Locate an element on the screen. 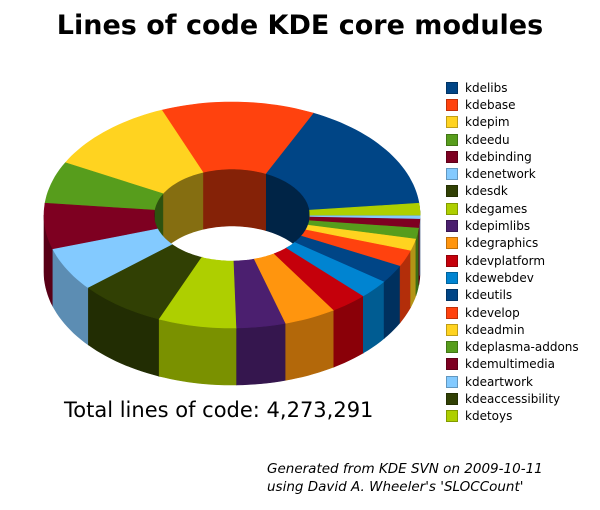  legend-label: kdeadmin is located at coordinates (495, 329).